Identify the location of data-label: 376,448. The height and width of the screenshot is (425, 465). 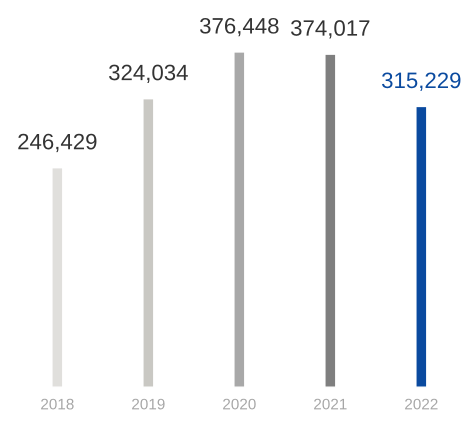
(239, 27).